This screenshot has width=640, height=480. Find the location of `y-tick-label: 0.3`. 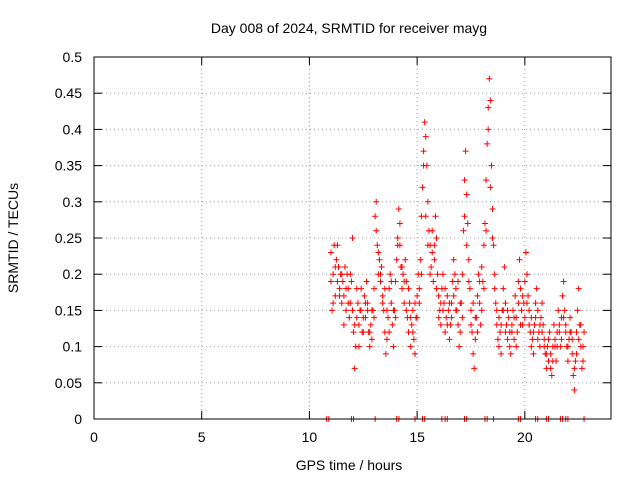

y-tick-label: 0.3 is located at coordinates (73, 202).